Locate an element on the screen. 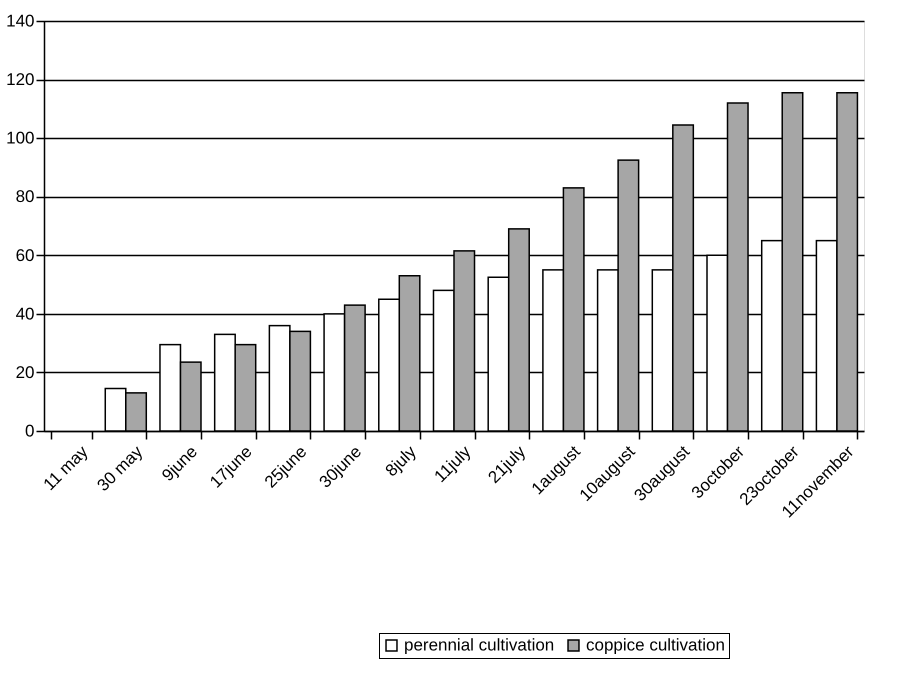 Image resolution: width=899 pixels, height=677 pixels. legend-label: coppice cultivation is located at coordinates (655, 645).